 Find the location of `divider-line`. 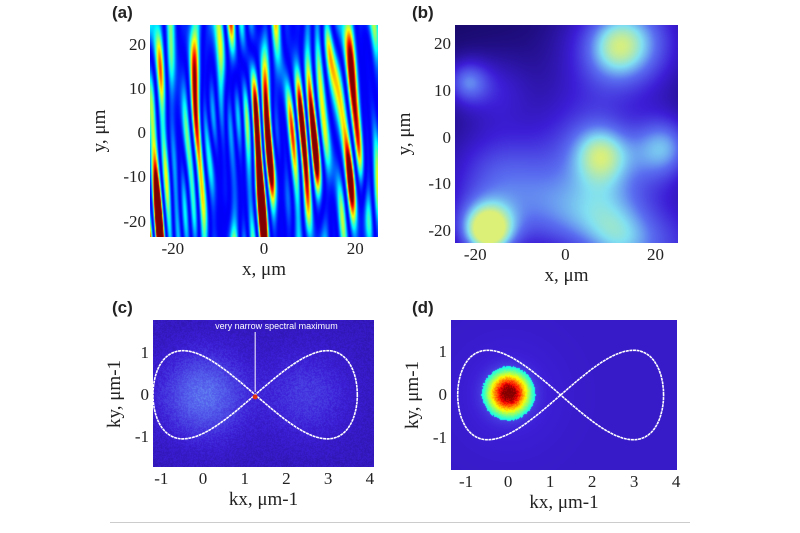

divider-line is located at coordinates (400, 522).